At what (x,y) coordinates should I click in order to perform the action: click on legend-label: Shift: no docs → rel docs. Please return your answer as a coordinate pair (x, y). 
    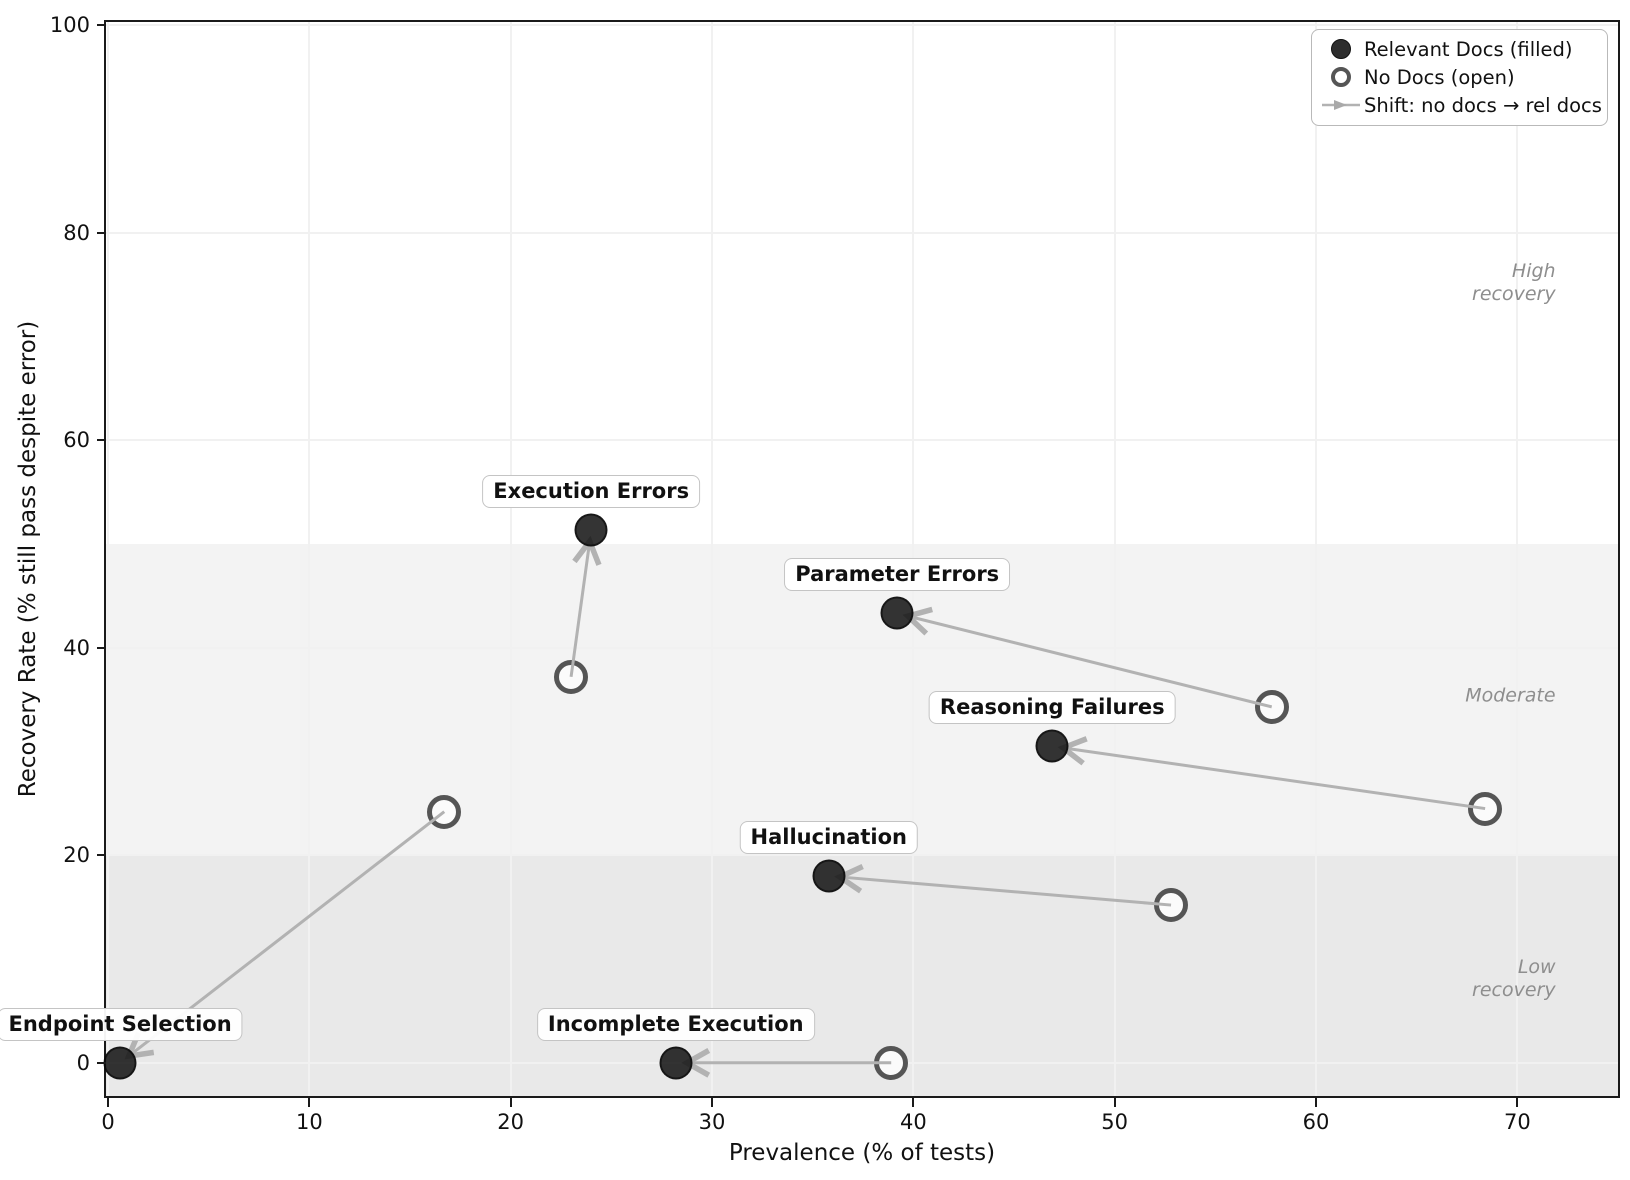
    Looking at the image, I should click on (1483, 105).